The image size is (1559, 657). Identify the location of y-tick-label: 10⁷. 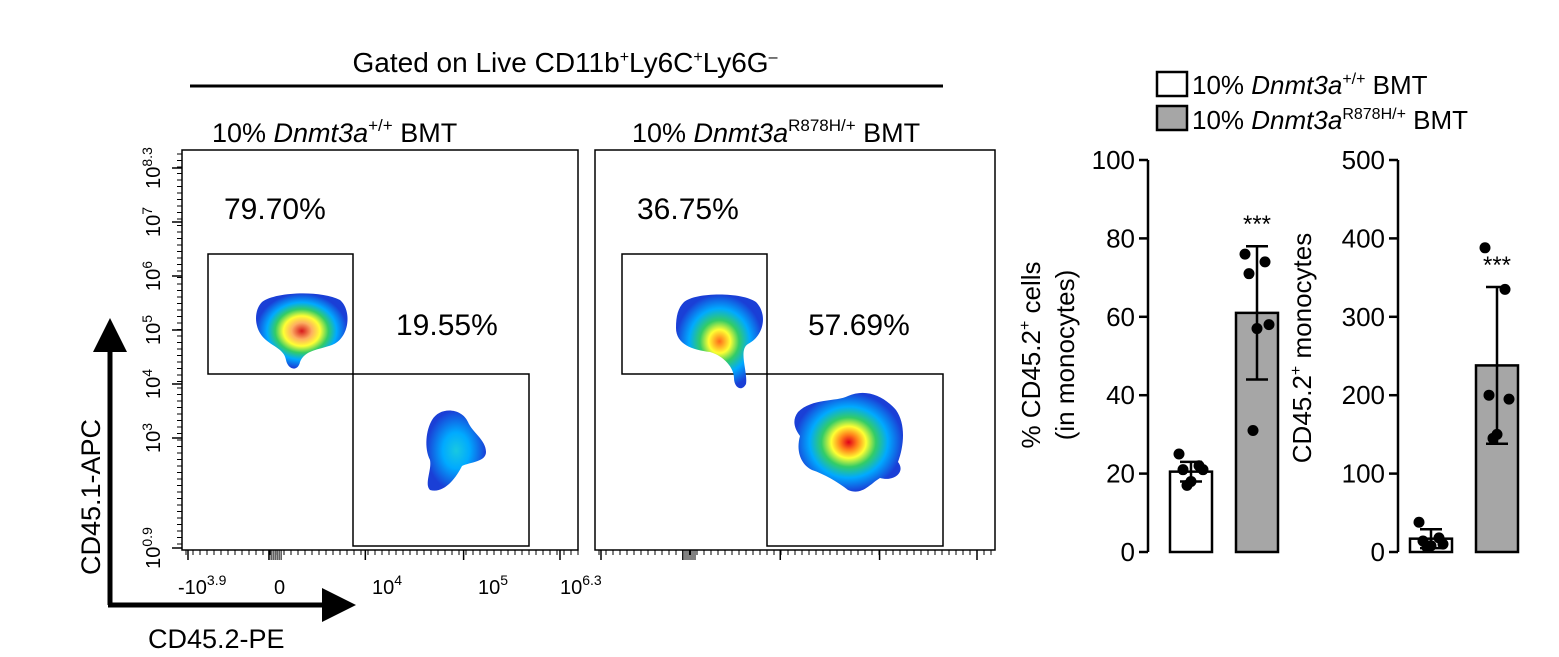
(152, 222).